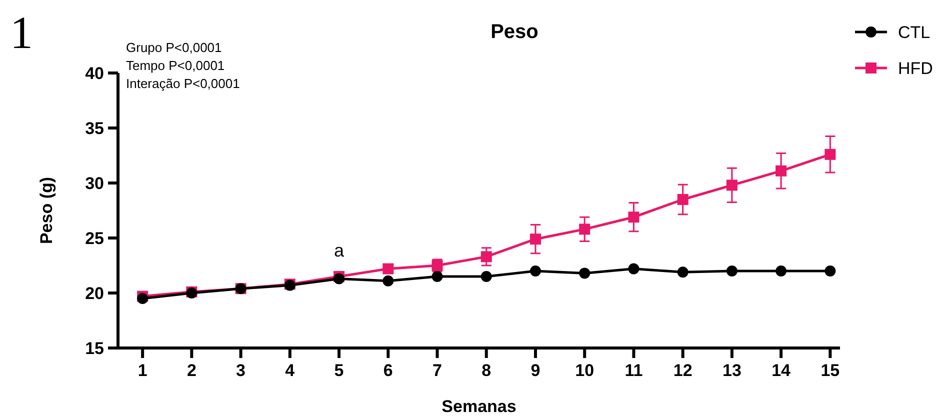  I want to click on annotation: Tempo P<0,0001, so click(175, 65).